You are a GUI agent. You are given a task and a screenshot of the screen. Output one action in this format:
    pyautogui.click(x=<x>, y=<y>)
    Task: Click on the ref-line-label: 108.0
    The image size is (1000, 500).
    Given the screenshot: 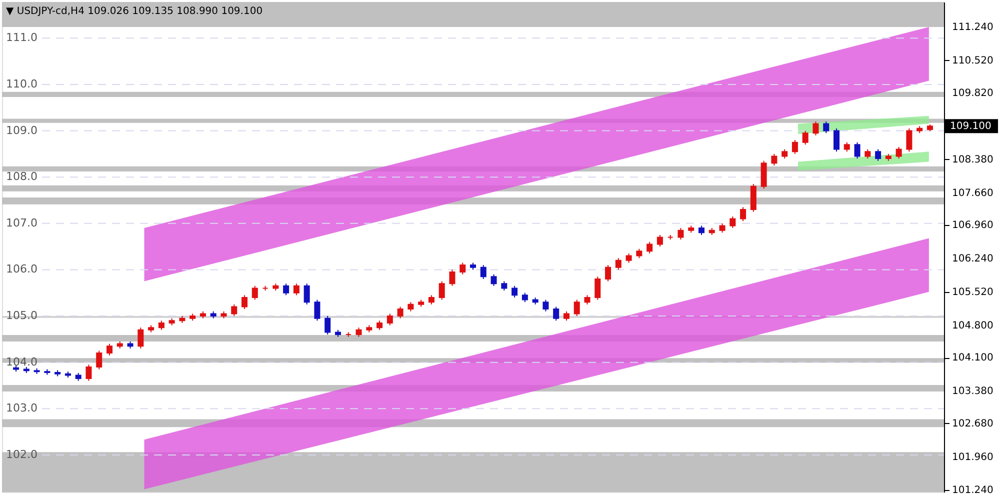 What is the action you would take?
    pyautogui.click(x=22, y=177)
    